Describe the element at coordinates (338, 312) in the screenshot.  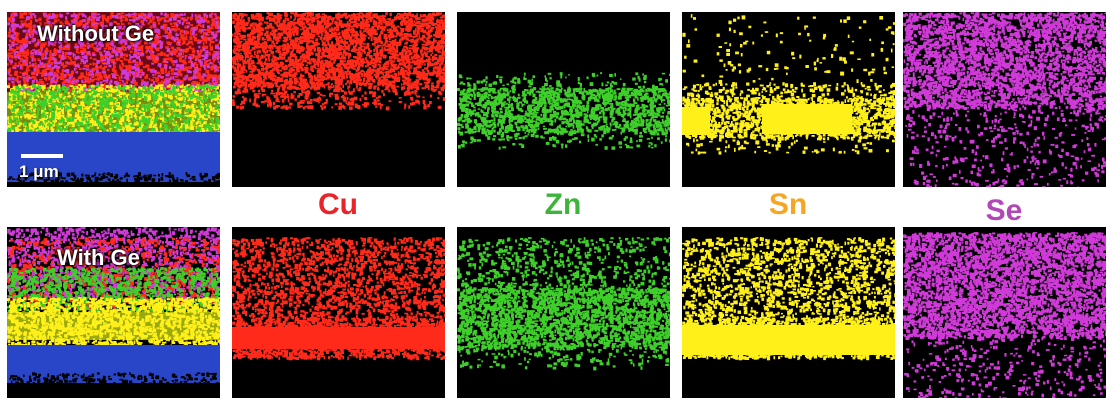
I see `cu-map-with-ge` at that location.